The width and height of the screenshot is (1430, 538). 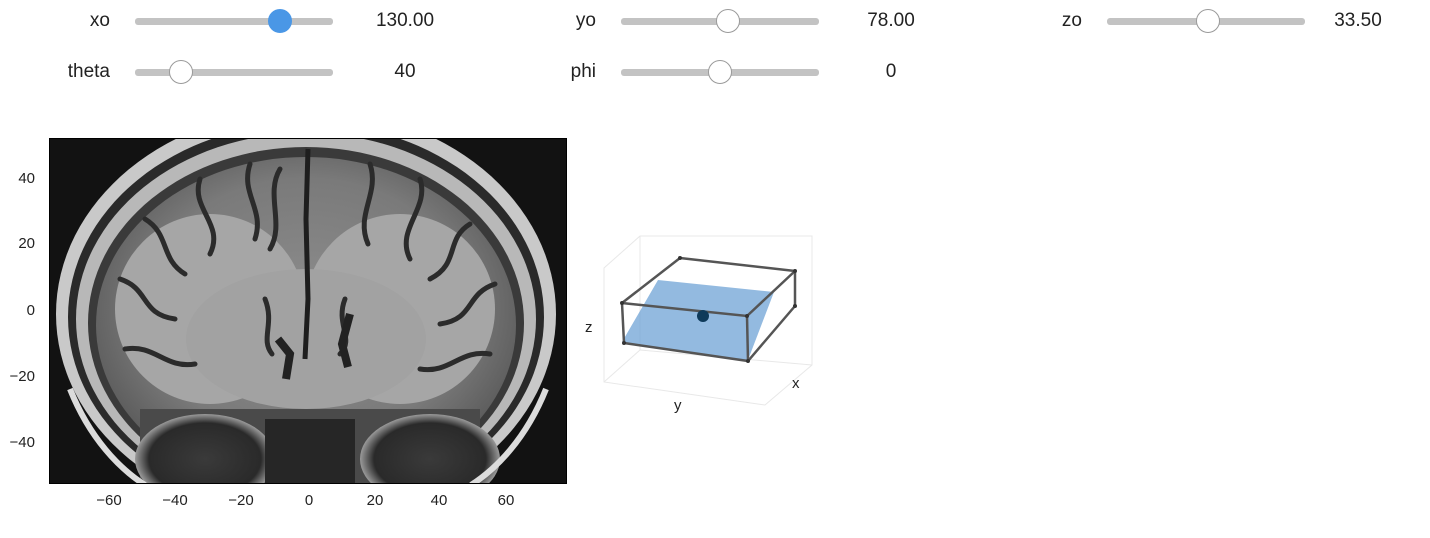 I want to click on slice-orientation-3d-plot: z y x, so click(x=710, y=320).